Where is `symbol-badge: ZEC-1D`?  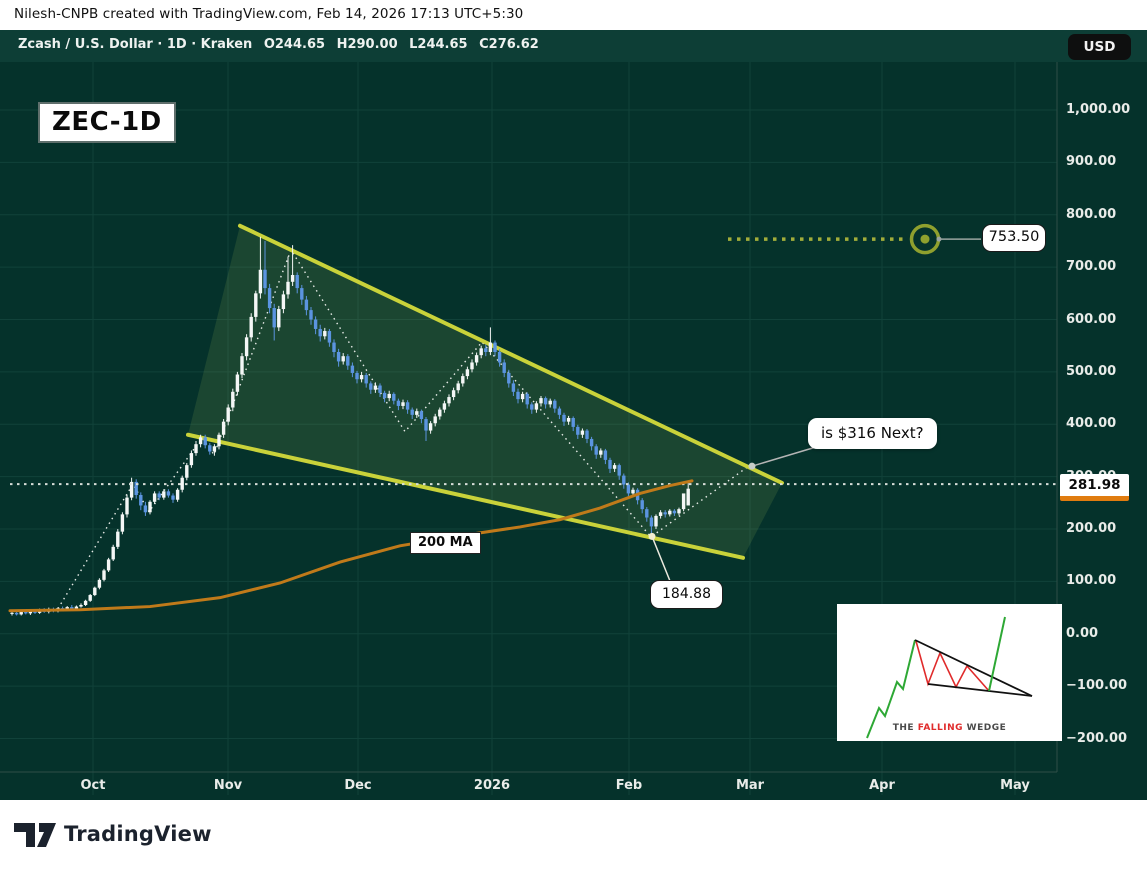
symbol-badge: ZEC-1D is located at coordinates (107, 122).